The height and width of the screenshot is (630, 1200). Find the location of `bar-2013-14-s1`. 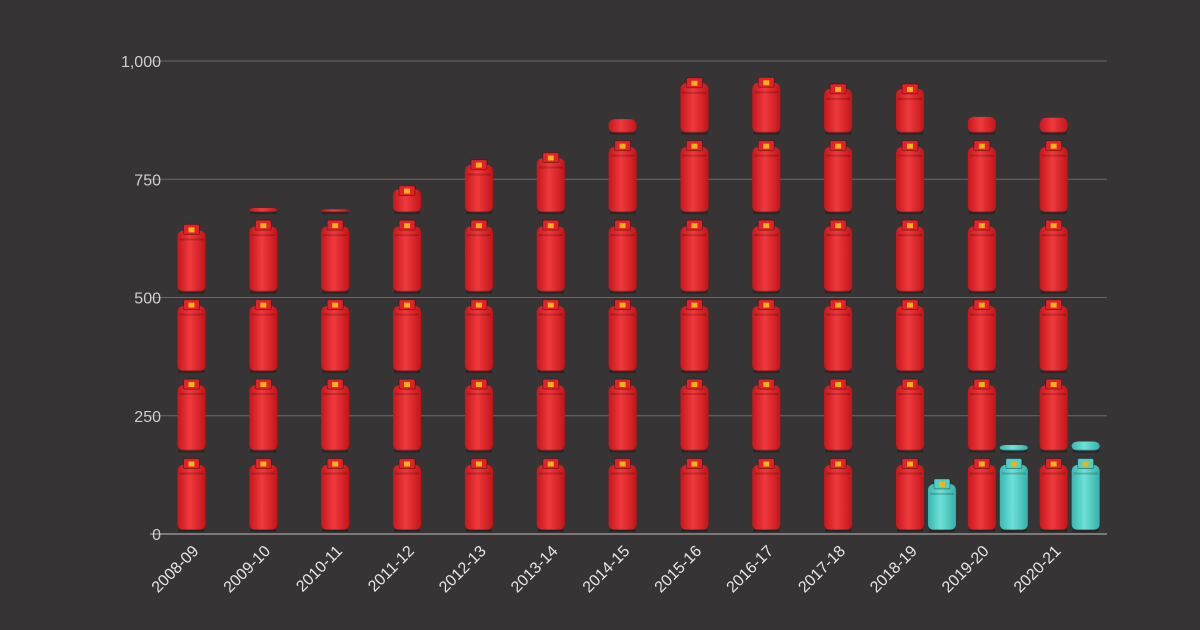

bar-2013-14-s1 is located at coordinates (550, 342).